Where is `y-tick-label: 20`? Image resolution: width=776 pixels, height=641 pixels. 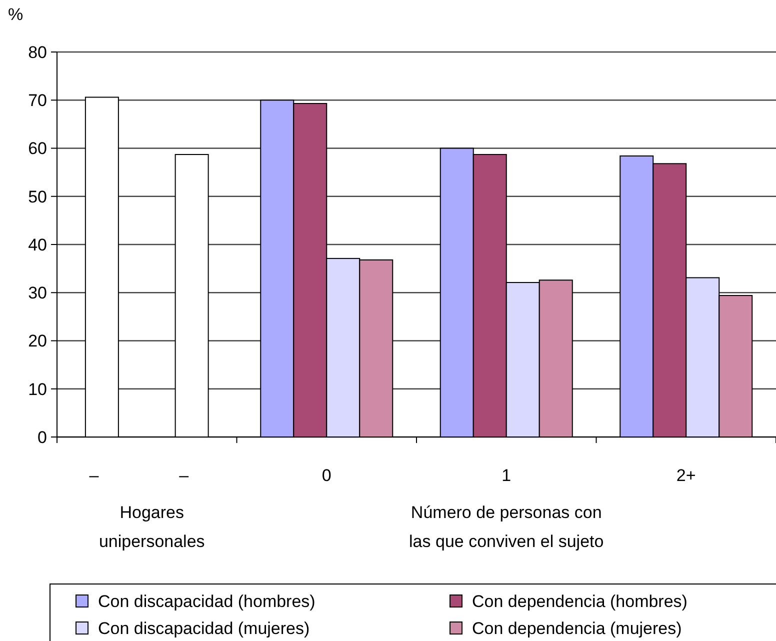
y-tick-label: 20 is located at coordinates (37, 341).